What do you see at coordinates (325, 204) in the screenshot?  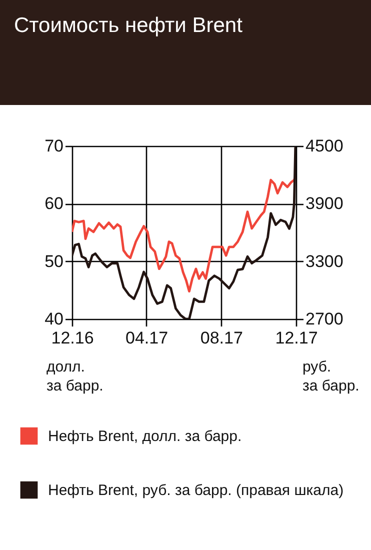 I see `y2-tick-label: 3900` at bounding box center [325, 204].